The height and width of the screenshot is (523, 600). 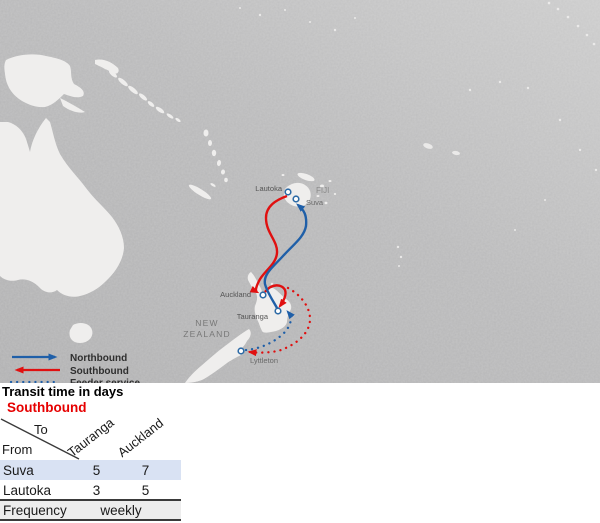 I want to click on port-marker-auckland, so click(x=263, y=295).